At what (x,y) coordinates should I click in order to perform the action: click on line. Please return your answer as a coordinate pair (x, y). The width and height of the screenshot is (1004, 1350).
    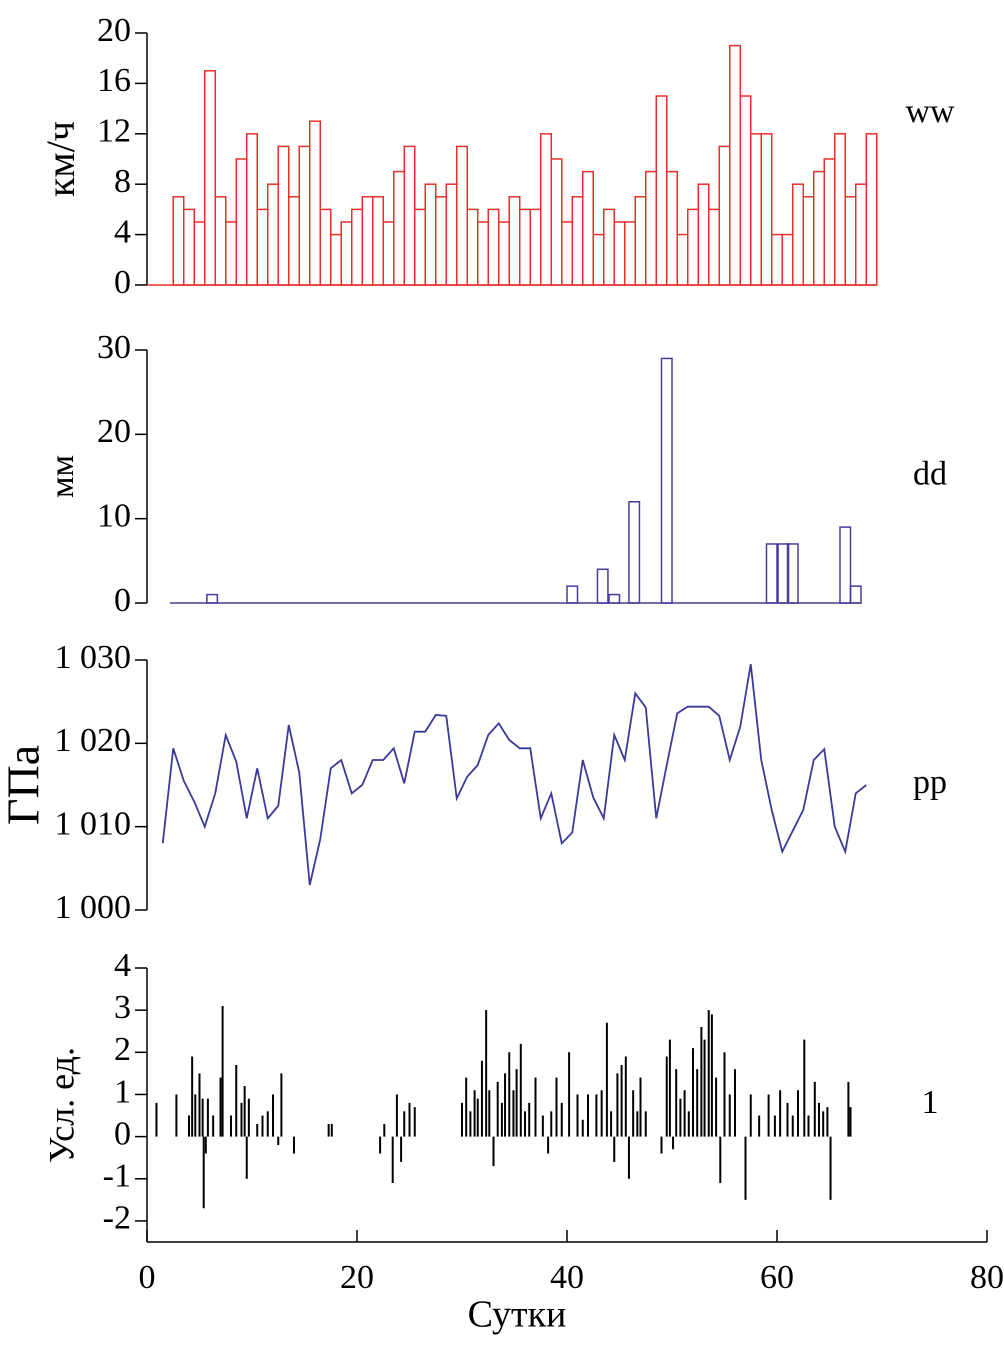
    Looking at the image, I should click on (514, 775).